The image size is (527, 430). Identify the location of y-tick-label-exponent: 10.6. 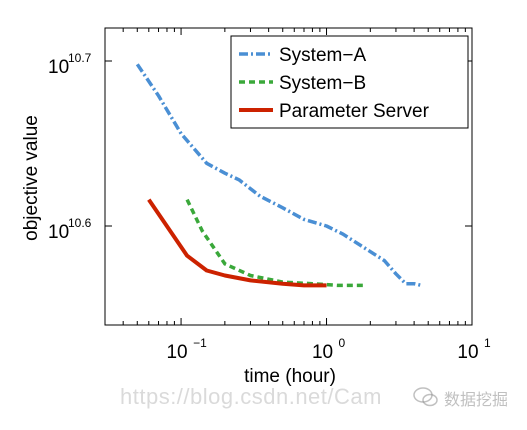
(80, 223).